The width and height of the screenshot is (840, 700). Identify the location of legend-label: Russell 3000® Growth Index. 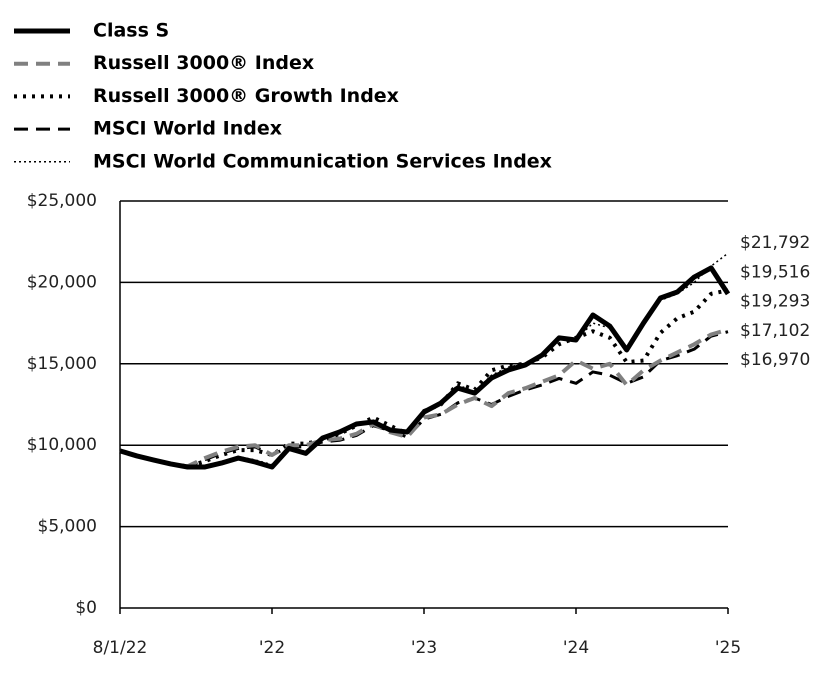
(246, 96).